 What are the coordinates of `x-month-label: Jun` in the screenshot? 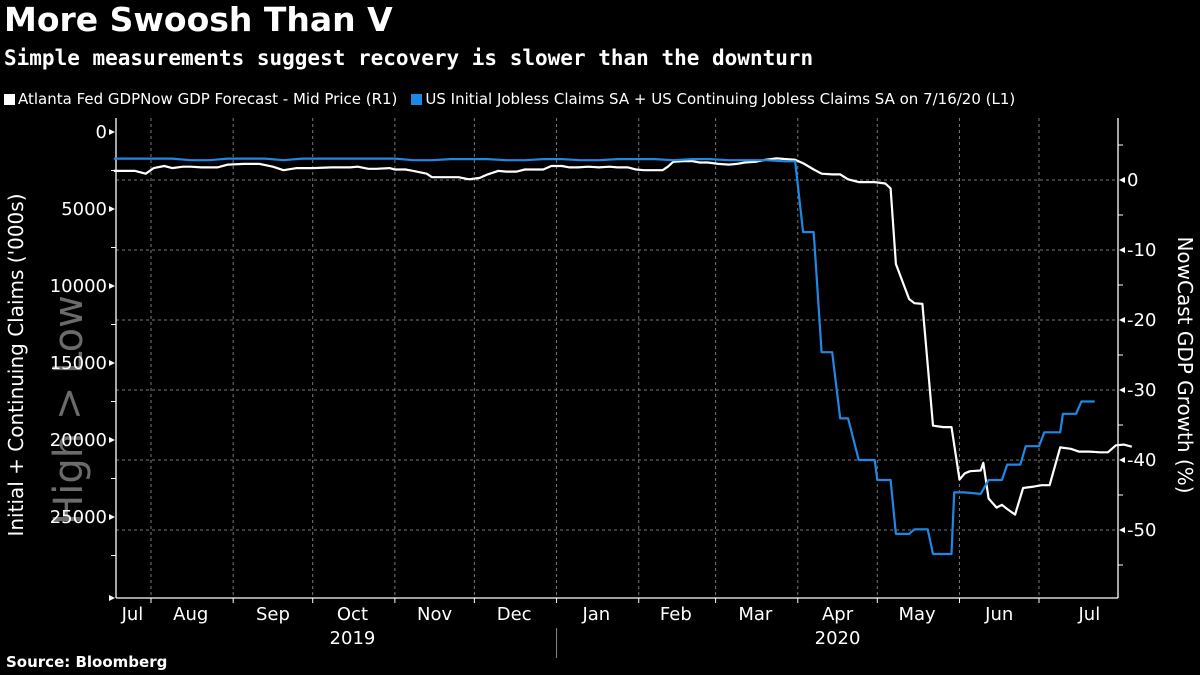 It's located at (998, 614).